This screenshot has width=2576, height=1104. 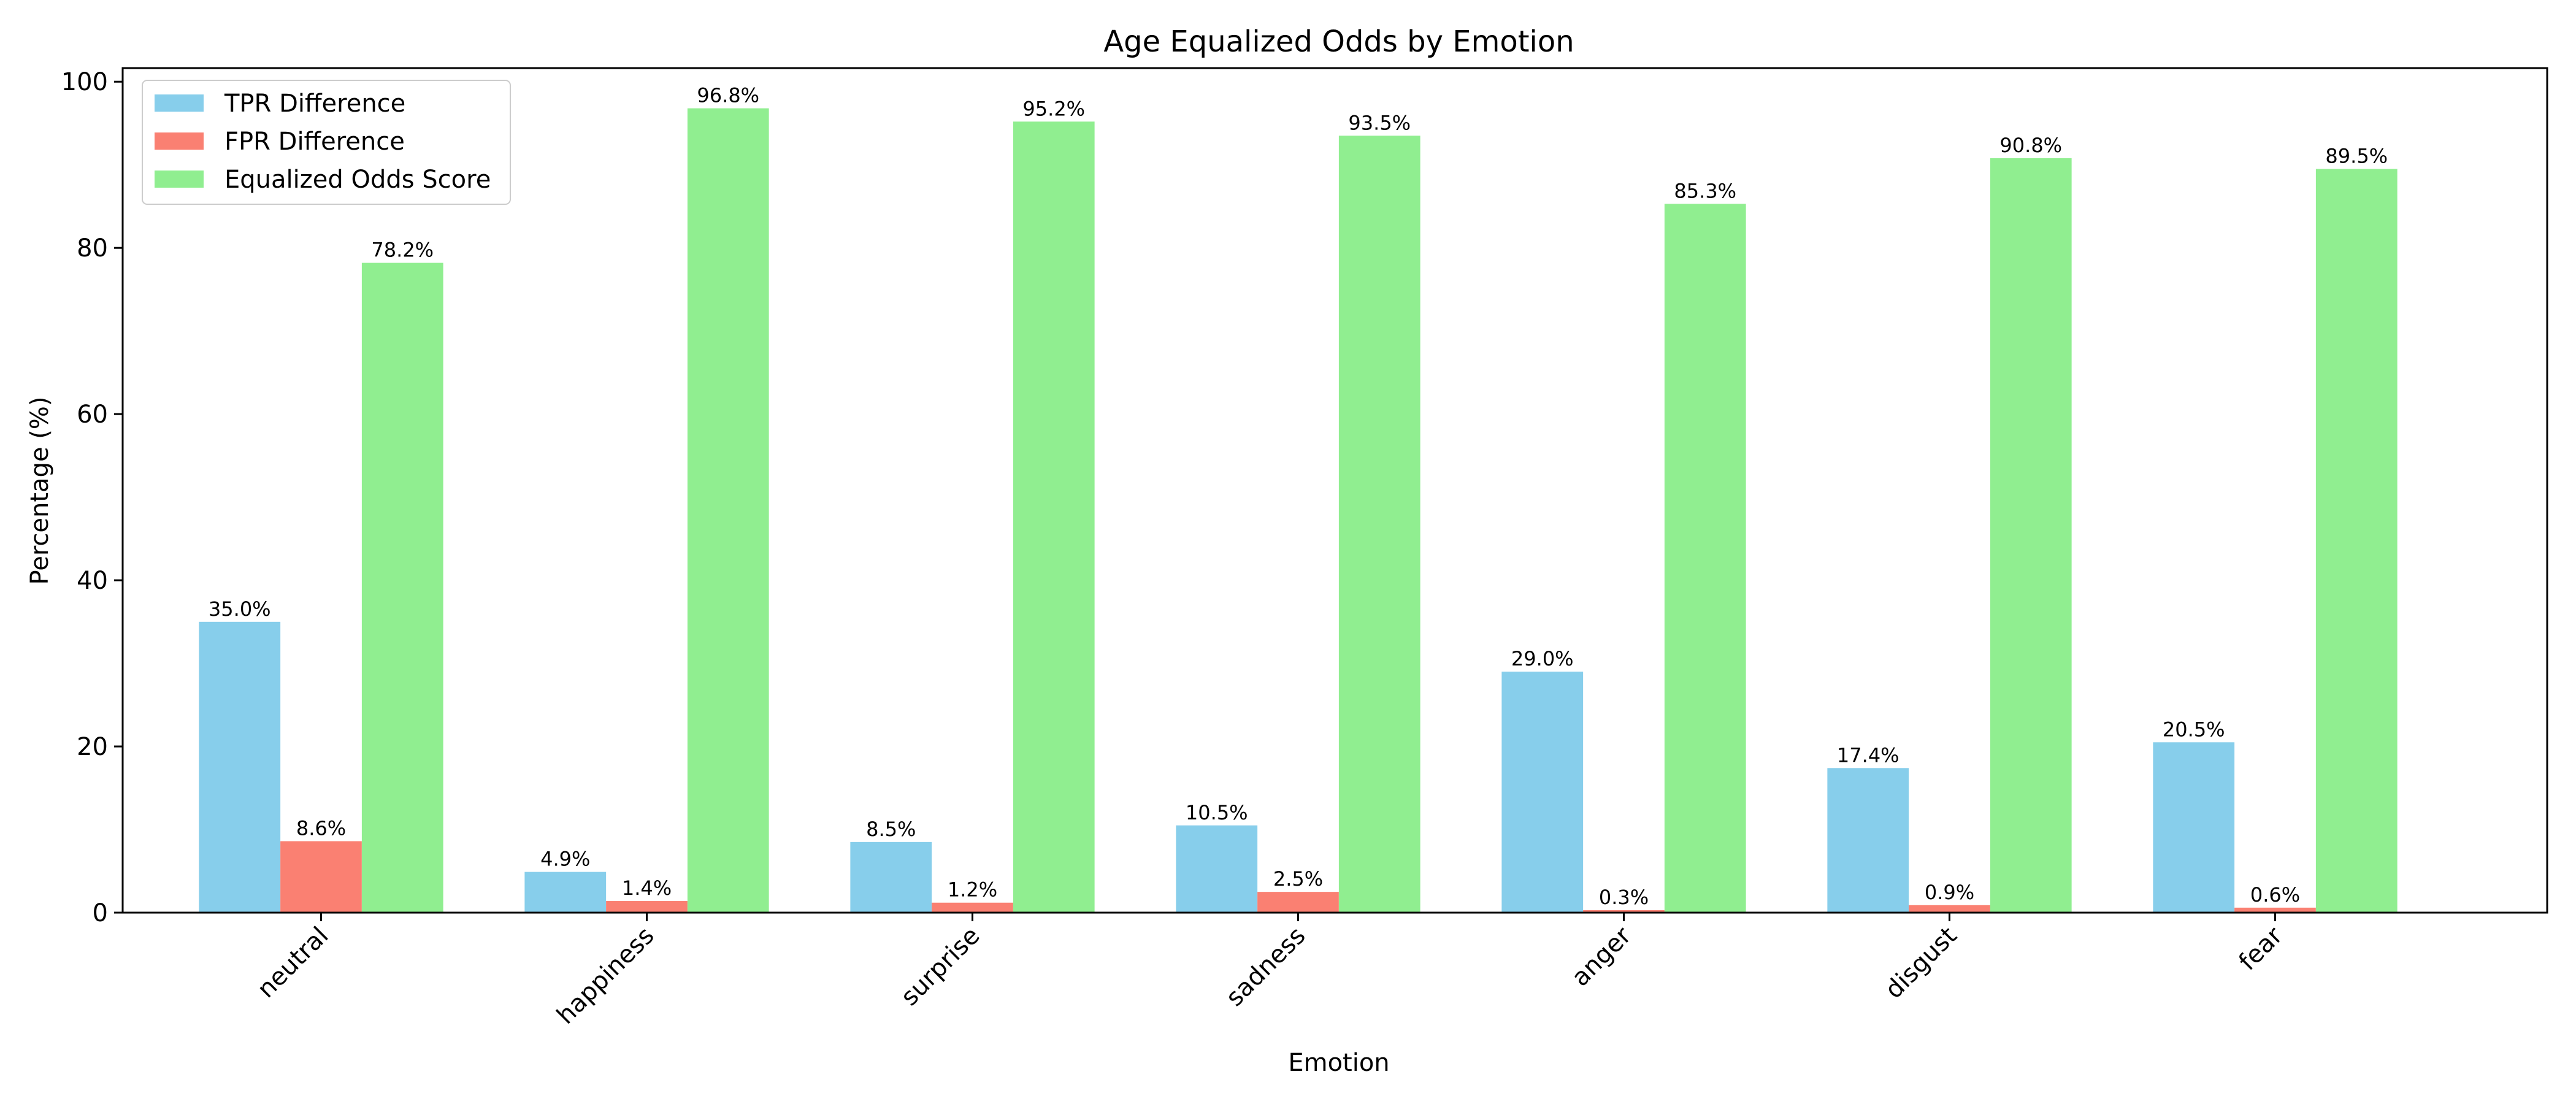 What do you see at coordinates (1298, 879) in the screenshot?
I see `data-label: 2.5%` at bounding box center [1298, 879].